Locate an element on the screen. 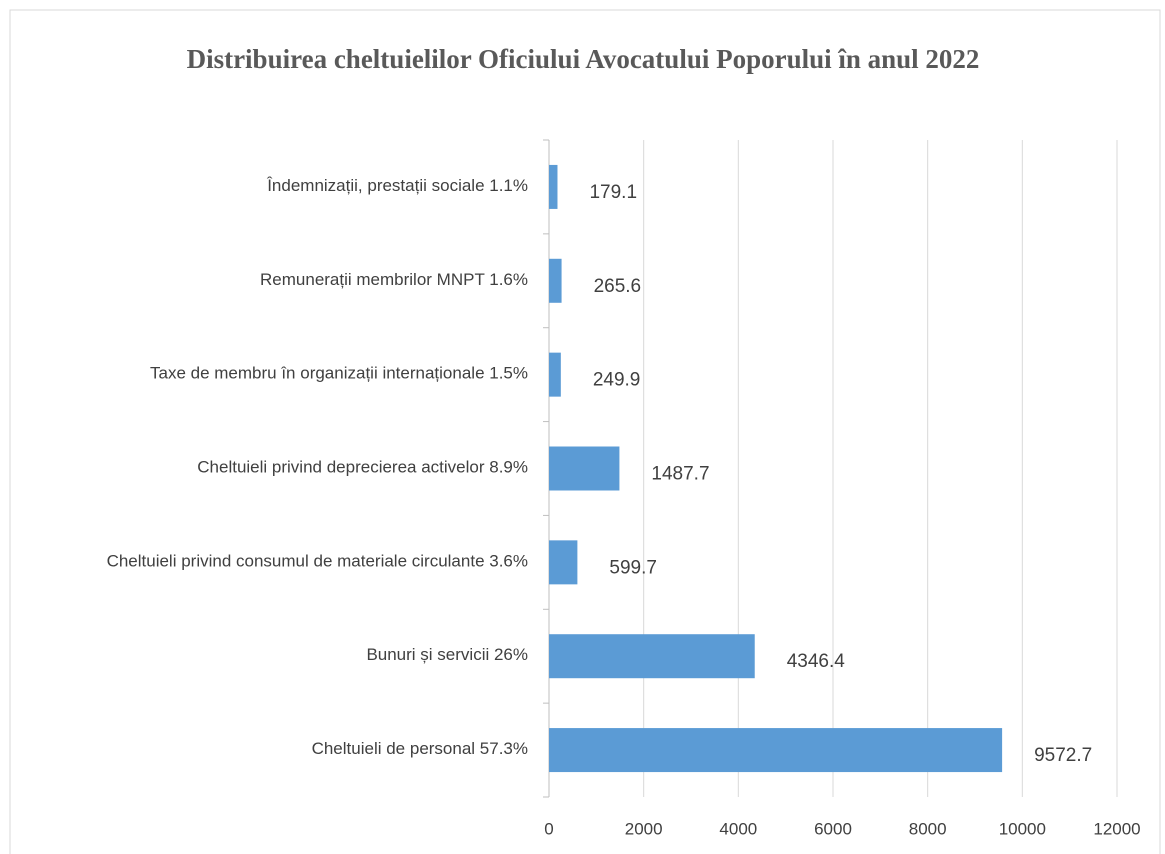 This screenshot has height=854, width=1165. x-tick-label: 0 is located at coordinates (548, 828).